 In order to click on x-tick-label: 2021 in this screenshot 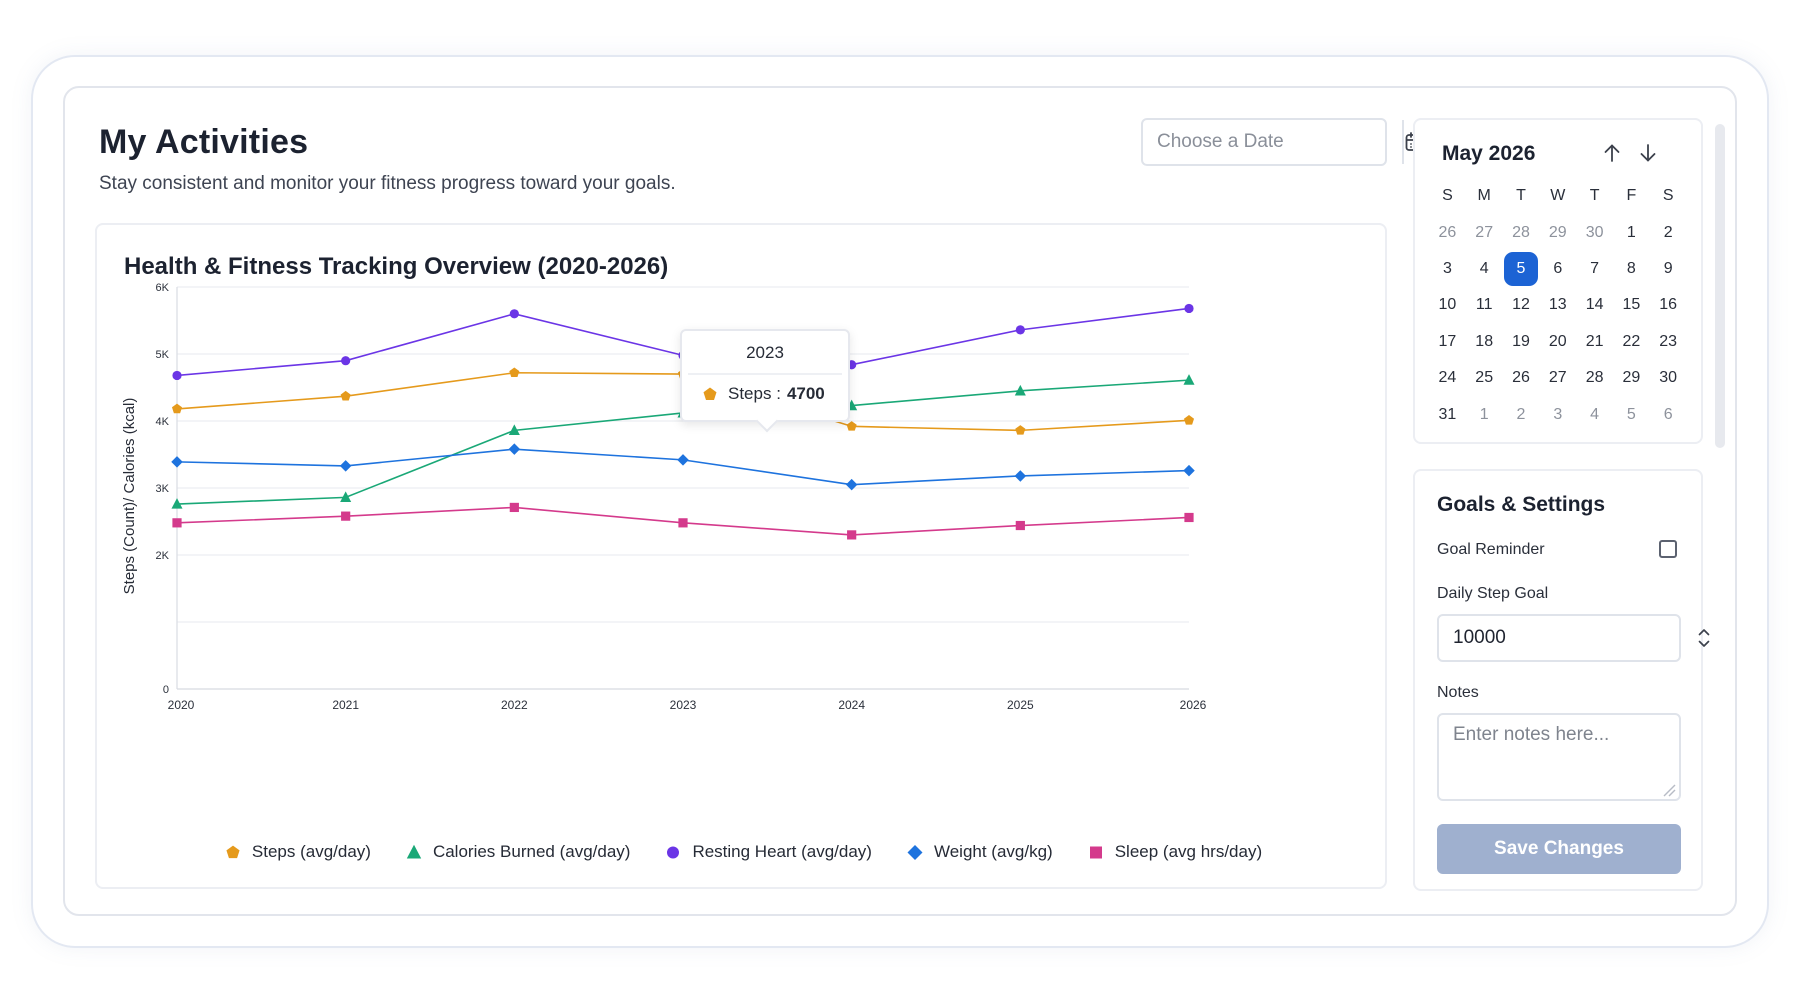, I will do `click(345, 705)`.